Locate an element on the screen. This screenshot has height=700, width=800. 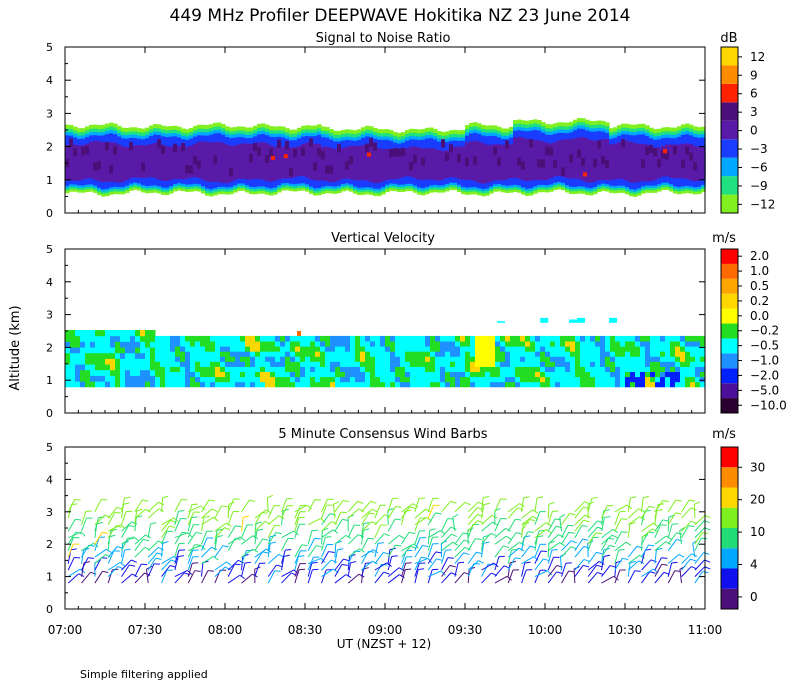
y-tick-label: 1 is located at coordinates (49, 380).